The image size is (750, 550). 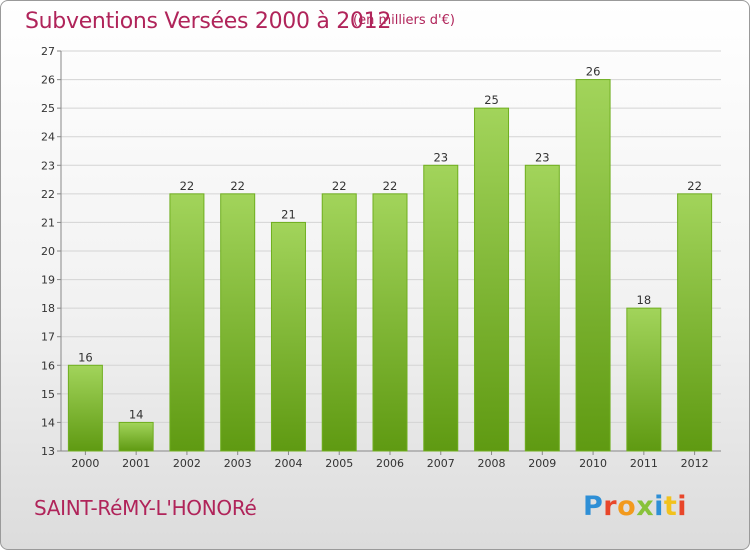 I want to click on x-tick-label-2007: 2007, so click(x=441, y=463).